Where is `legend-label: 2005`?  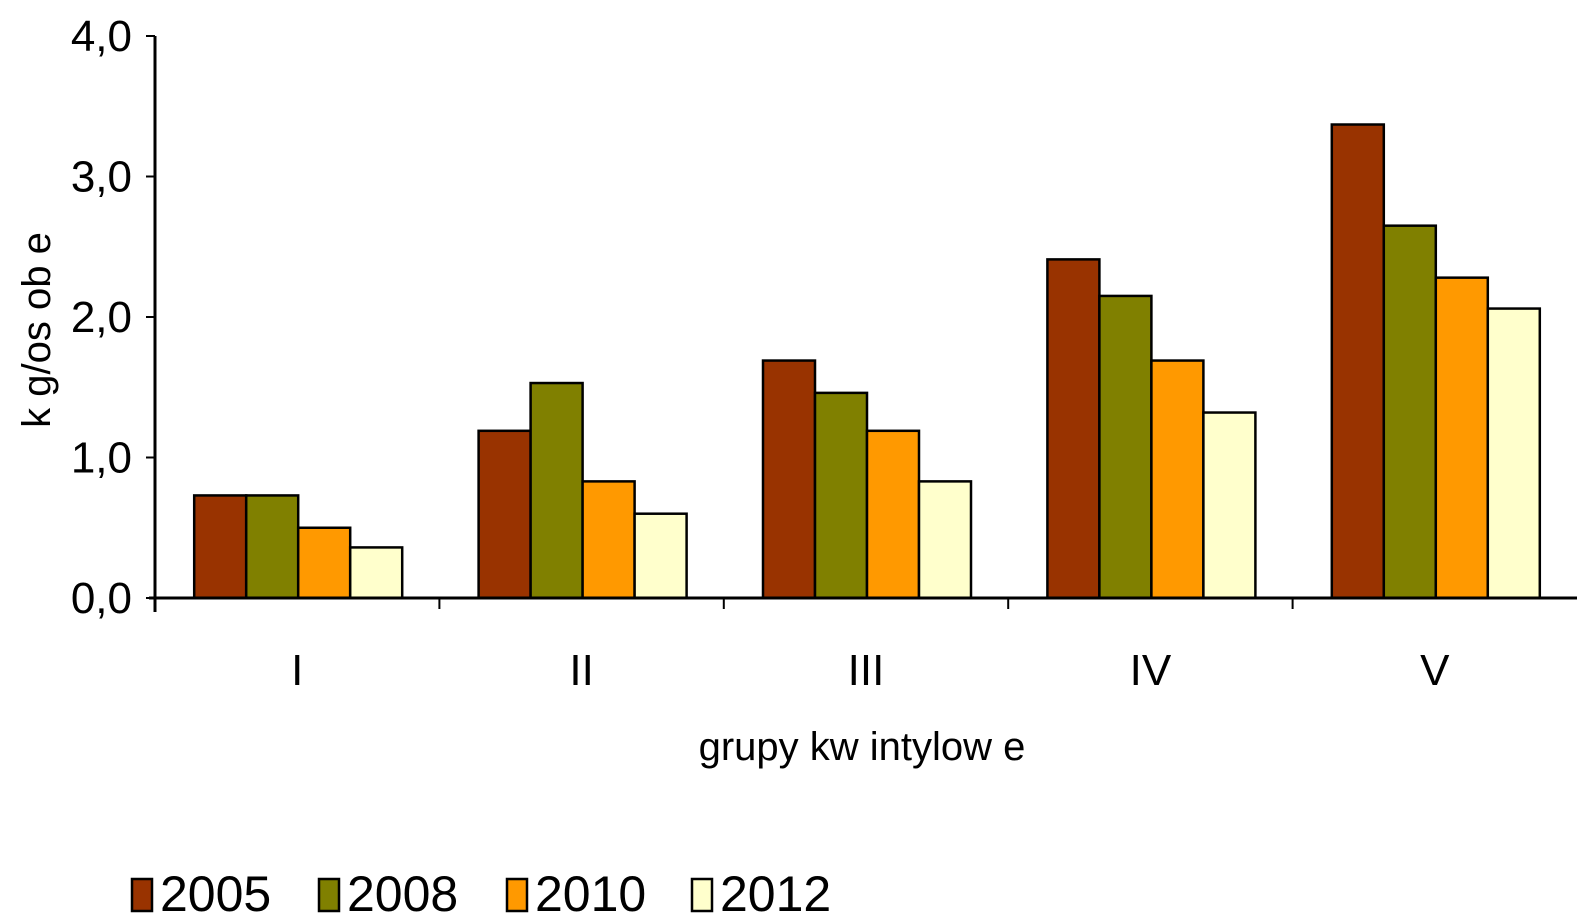
legend-label: 2005 is located at coordinates (215, 893).